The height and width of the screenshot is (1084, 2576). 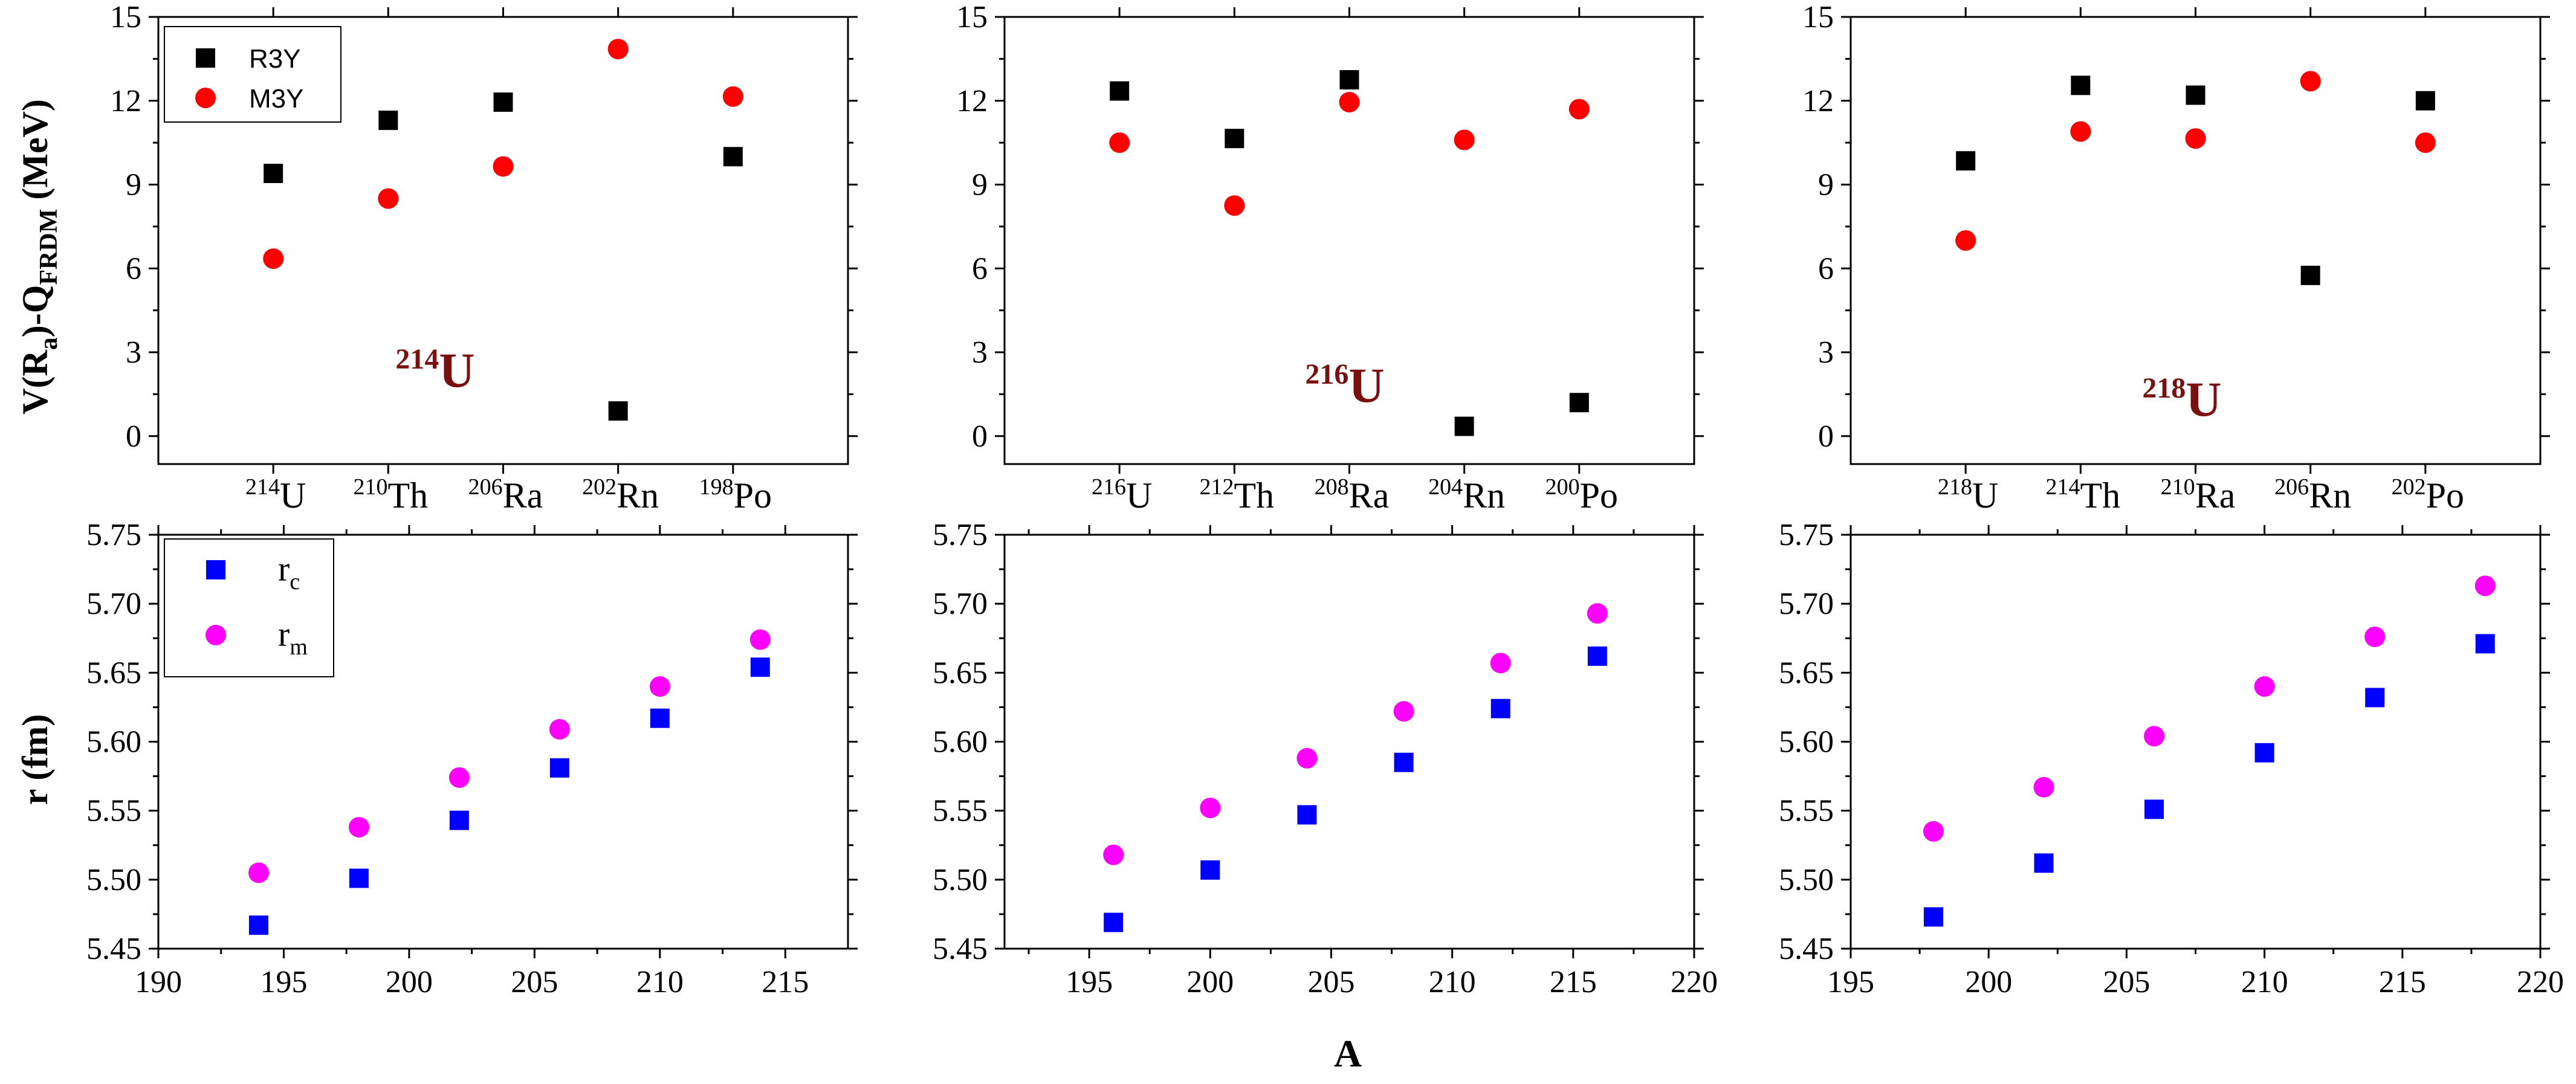 I want to click on legend-label-M3Y: M3Y, so click(x=276, y=99).